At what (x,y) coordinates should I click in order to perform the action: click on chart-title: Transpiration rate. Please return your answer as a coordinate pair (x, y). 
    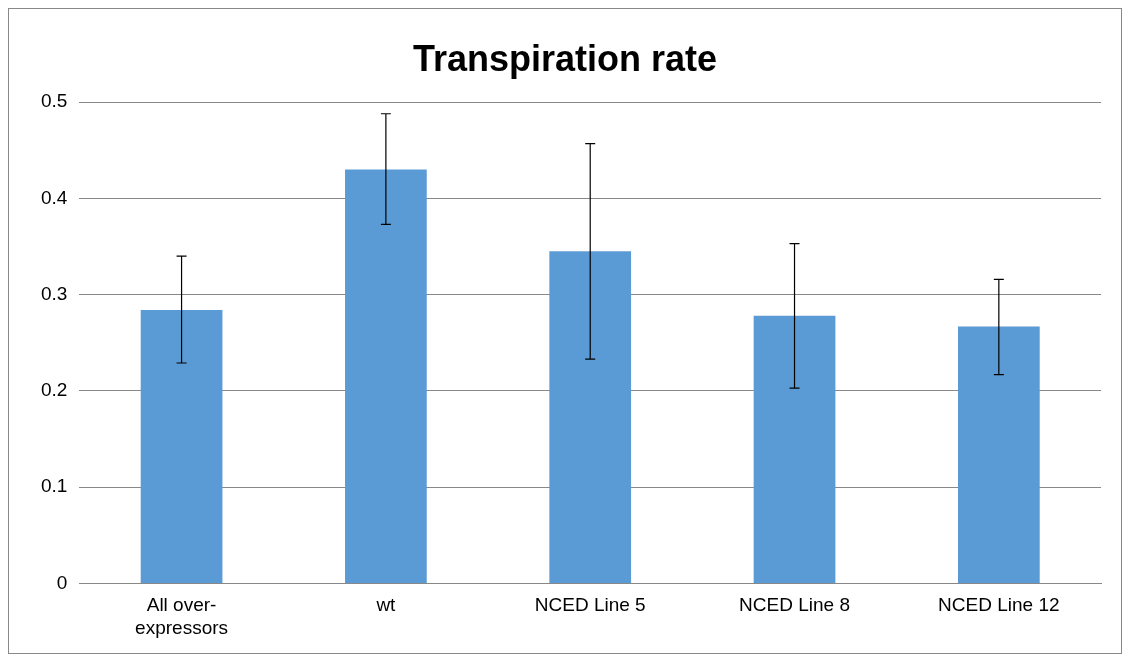
    Looking at the image, I should click on (565, 58).